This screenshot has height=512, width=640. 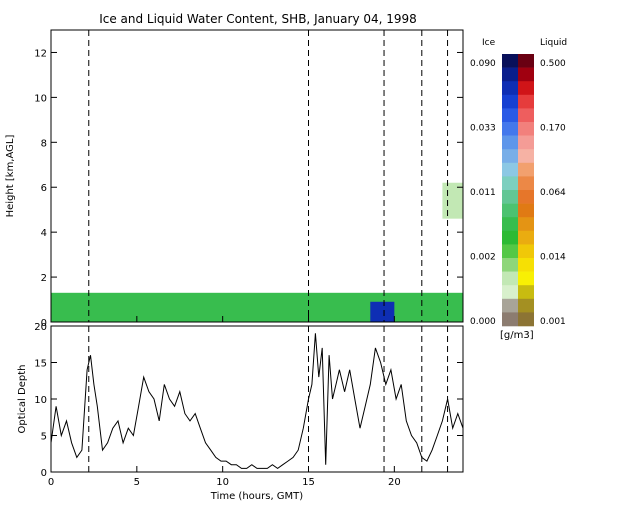 What do you see at coordinates (44, 188) in the screenshot?
I see `height-tick-label: 6` at bounding box center [44, 188].